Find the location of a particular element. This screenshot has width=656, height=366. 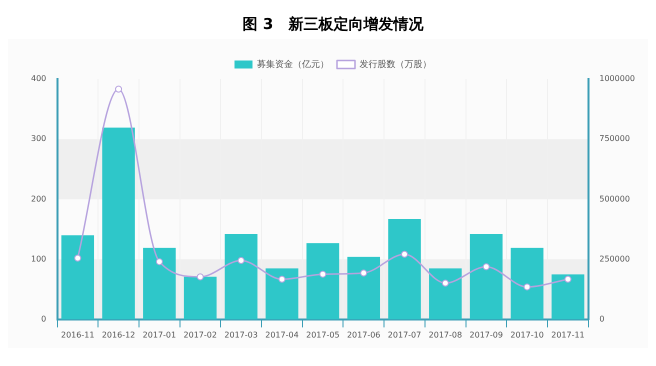

legend-label: 发行股数（万股） is located at coordinates (396, 64).